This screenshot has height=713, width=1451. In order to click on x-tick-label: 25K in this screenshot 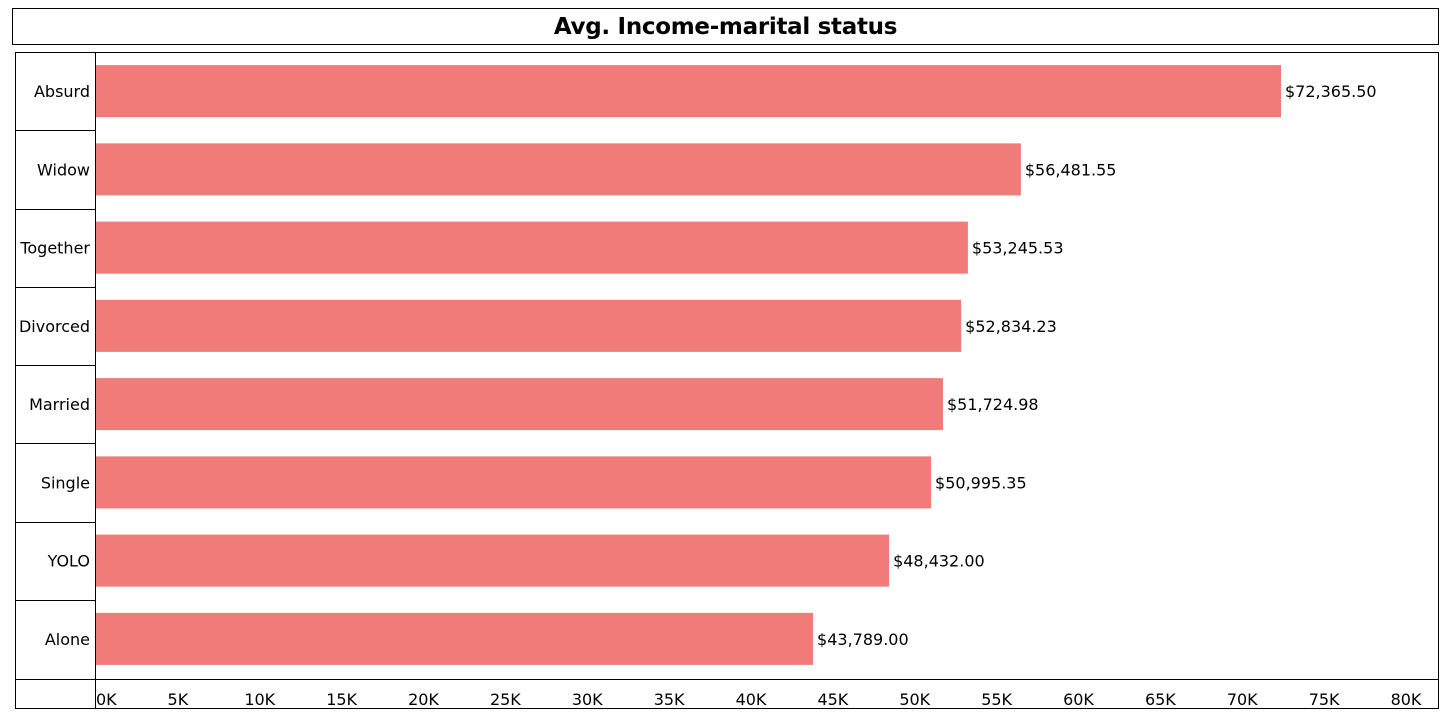, I will do `click(505, 699)`.